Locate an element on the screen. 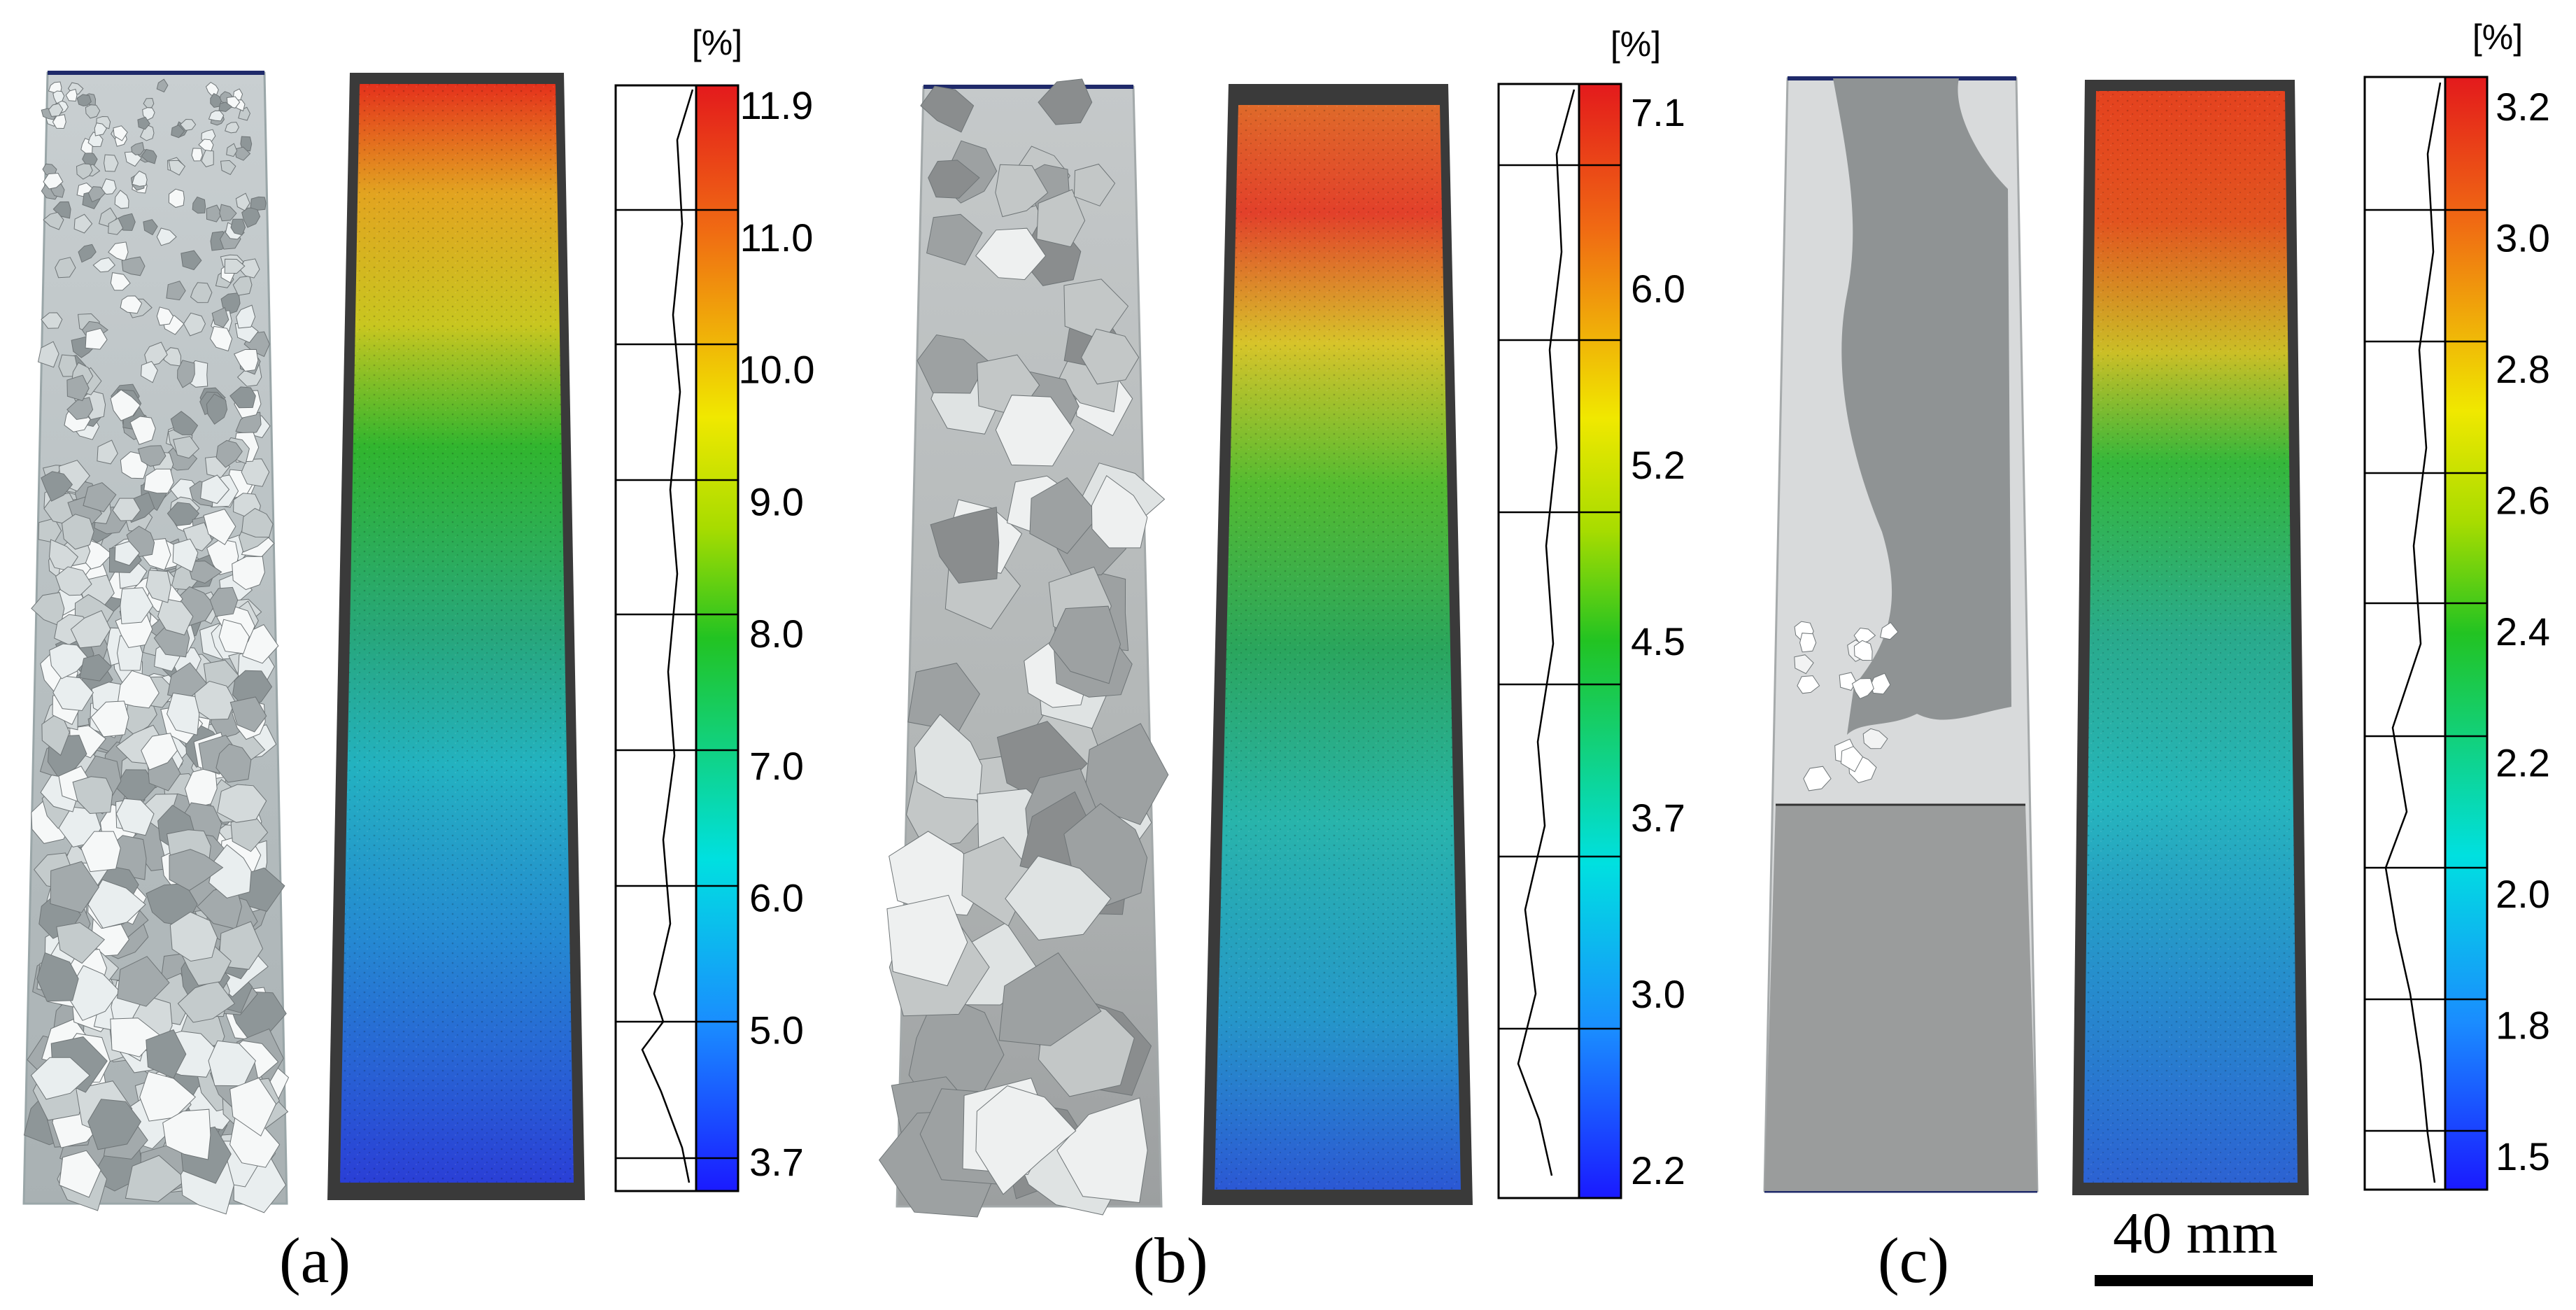  colorbar-tick-label: 10.0 is located at coordinates (777, 370).